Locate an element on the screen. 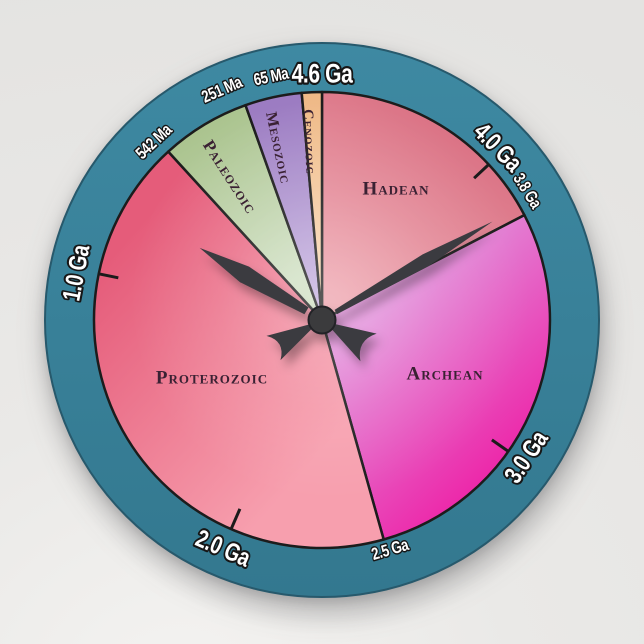 This screenshot has width=644, height=644. hour-hand is located at coordinates (288, 304).